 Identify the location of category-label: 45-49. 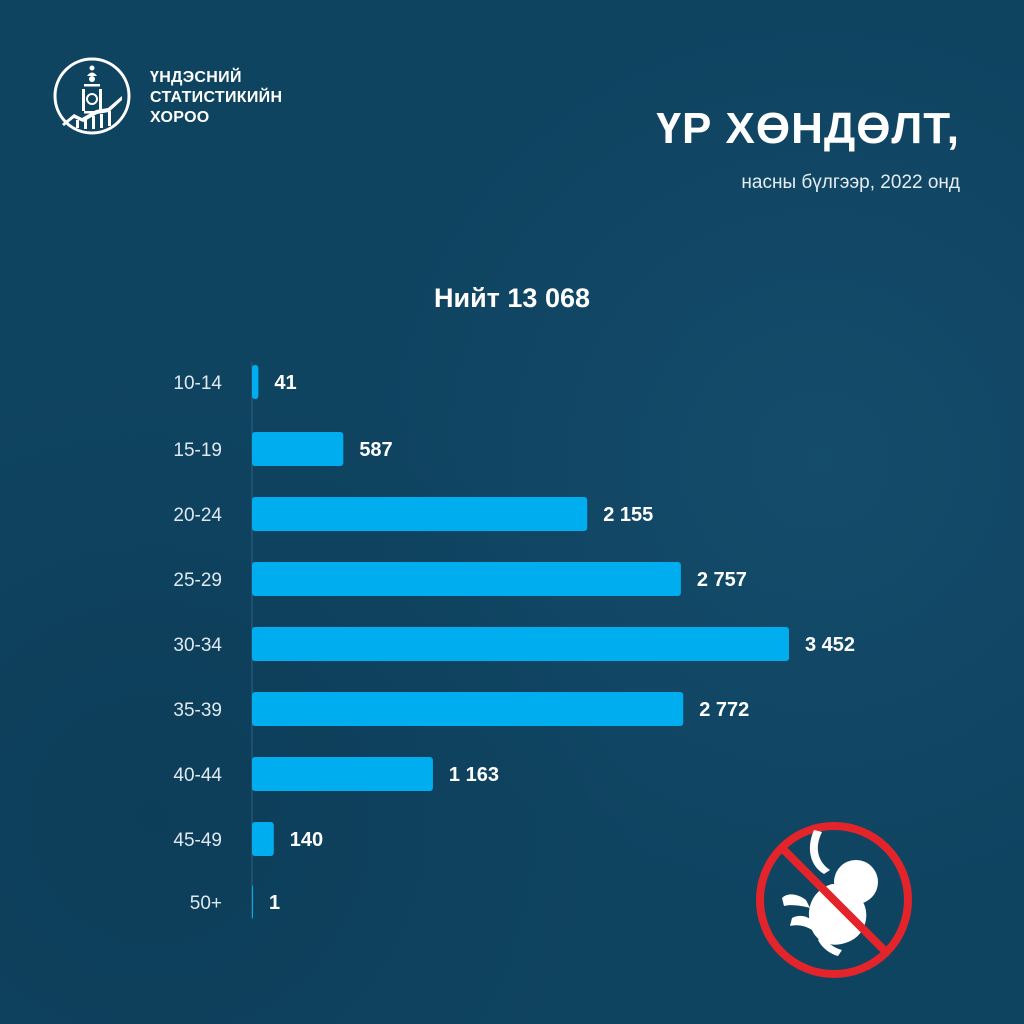
(197, 840).